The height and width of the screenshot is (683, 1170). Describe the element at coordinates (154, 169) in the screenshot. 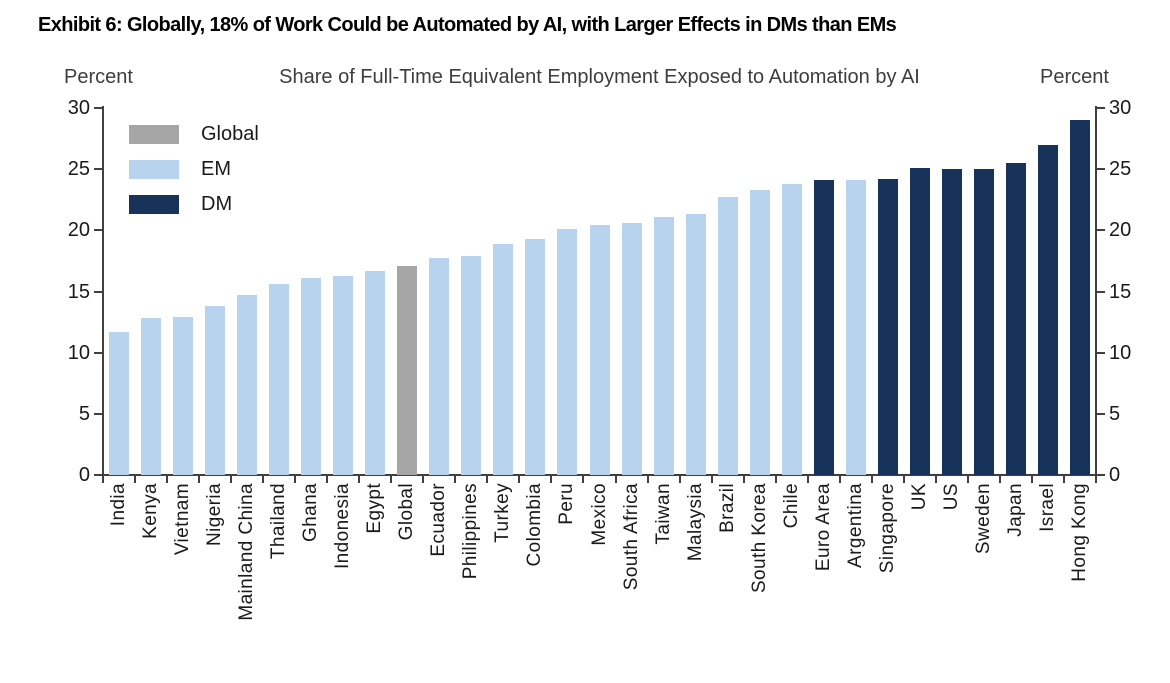

I see `legend-swatch-em` at that location.